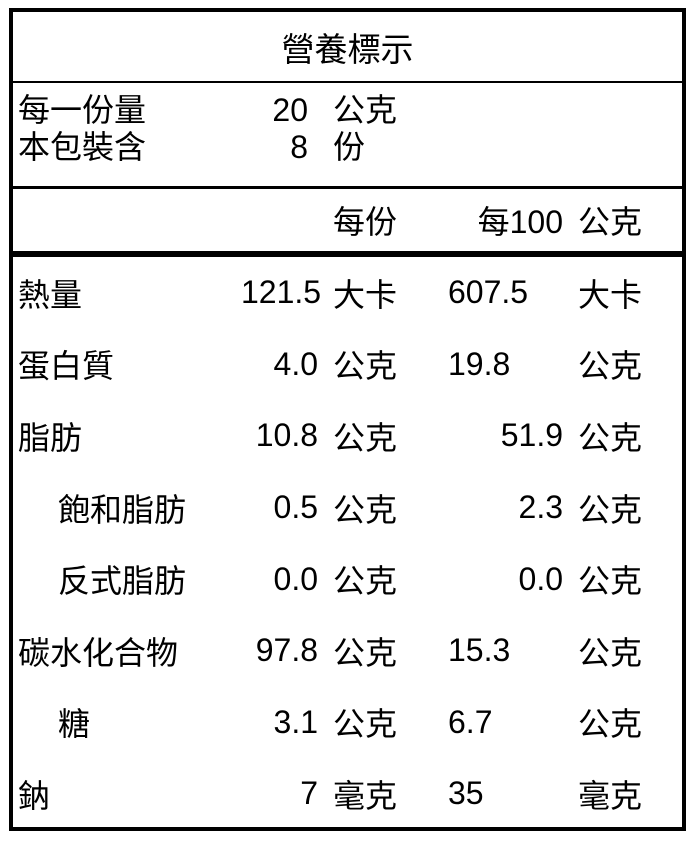 The width and height of the screenshot is (700, 847). Describe the element at coordinates (281, 292) in the screenshot. I see `per-serving-value: 121.5` at that location.